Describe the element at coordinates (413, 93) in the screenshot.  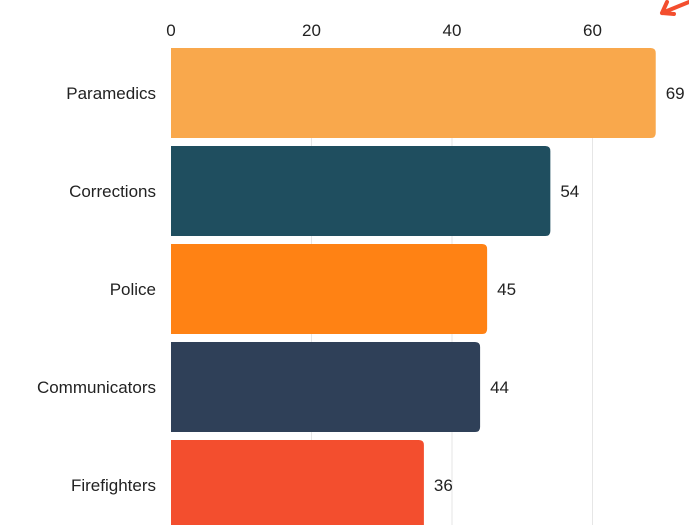
I see `bar-paramedics` at that location.